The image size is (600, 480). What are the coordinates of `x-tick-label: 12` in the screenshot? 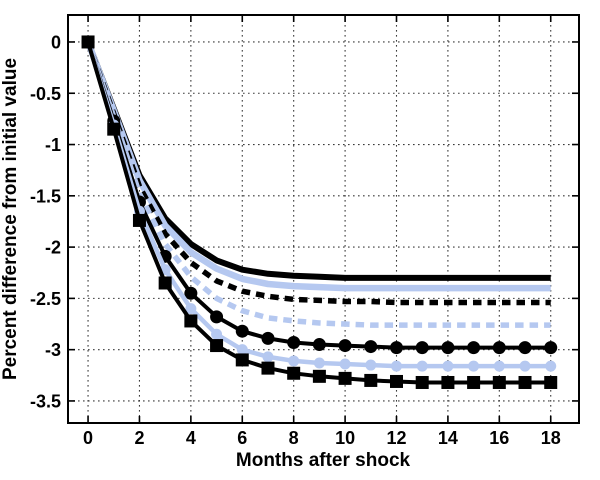 It's located at (396, 438).